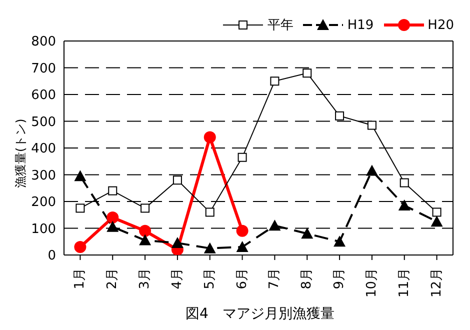 The width and height of the screenshot is (470, 330). What do you see at coordinates (441, 25) in the screenshot?
I see `legend-label: H20` at bounding box center [441, 25].